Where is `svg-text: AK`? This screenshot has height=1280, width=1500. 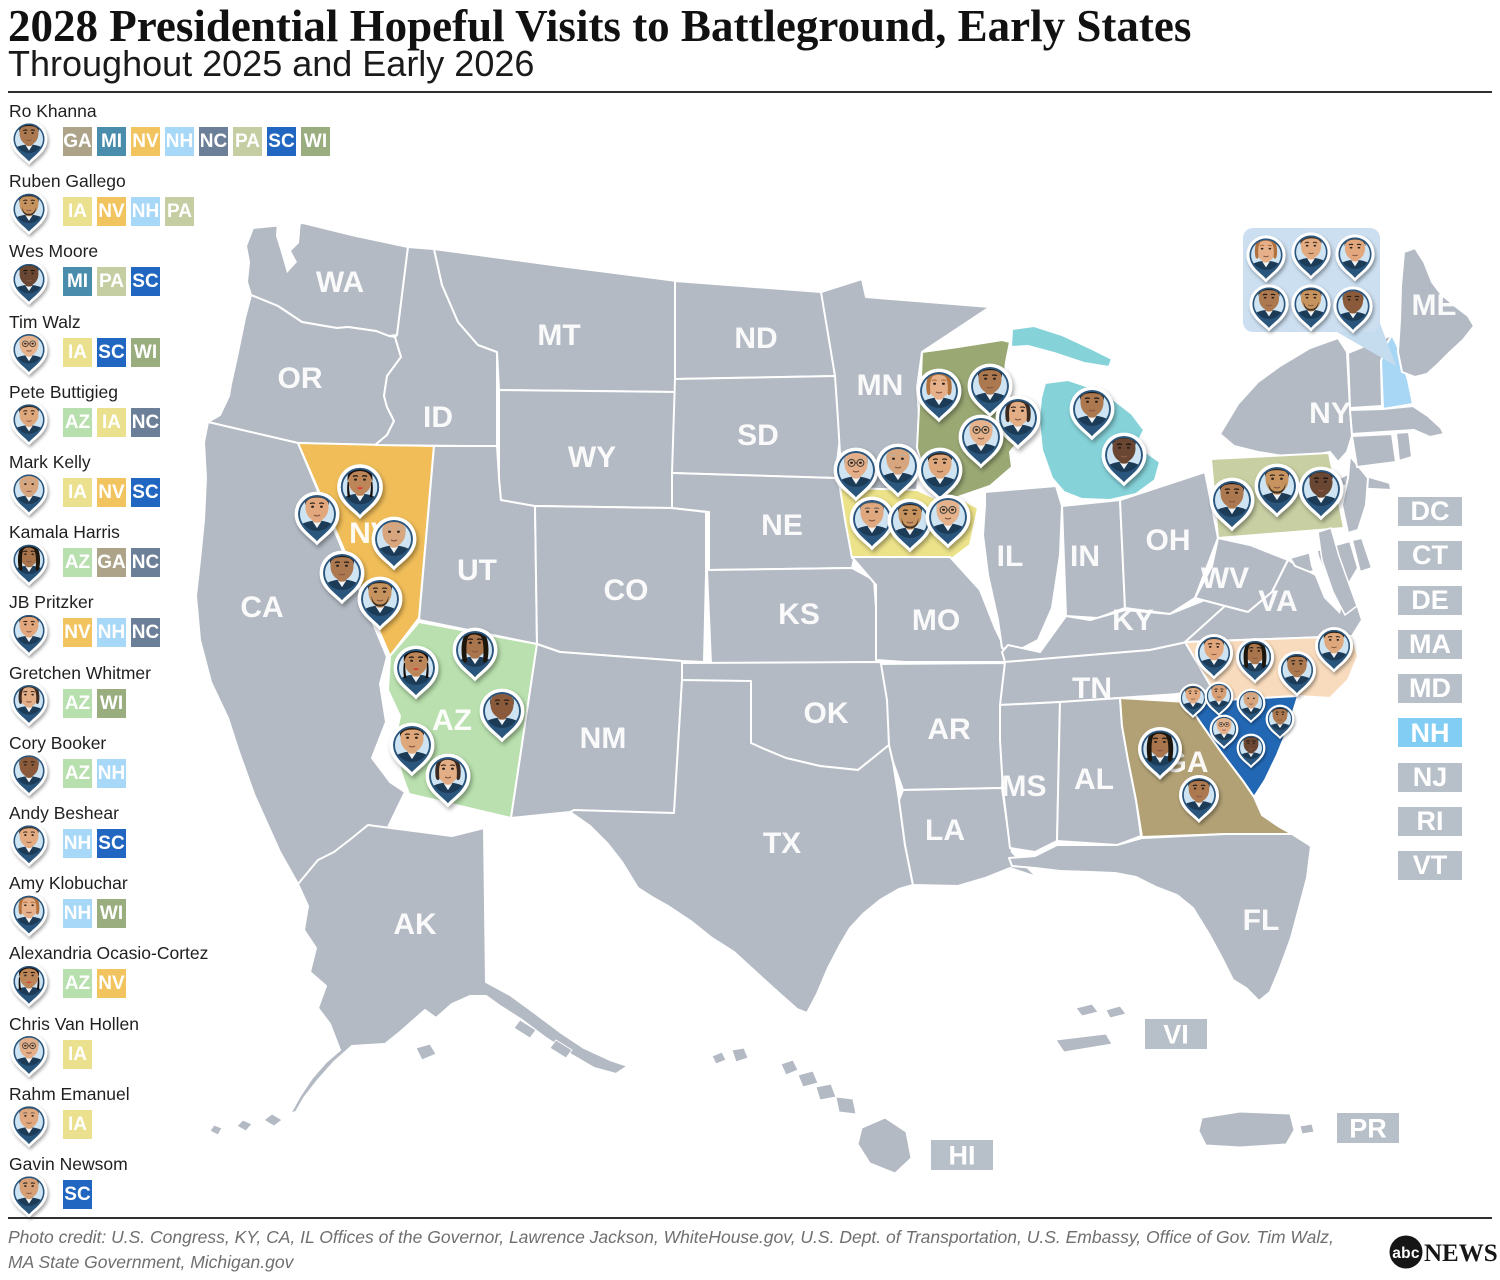 svg-text: AK is located at coordinates (415, 924).